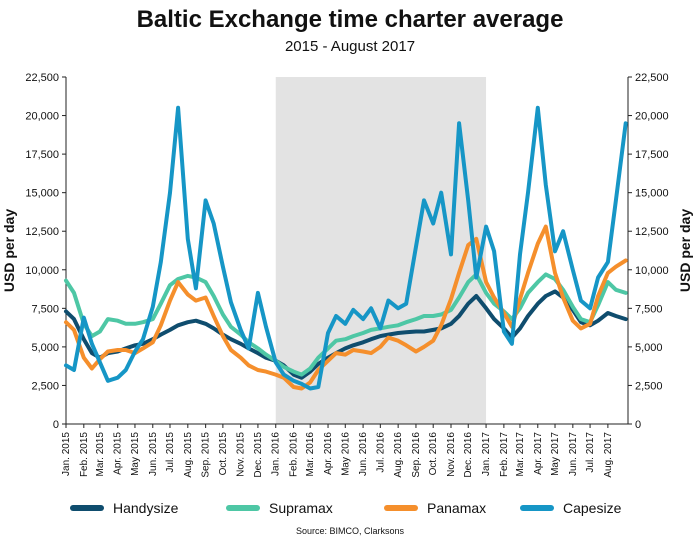 Image resolution: width=700 pixels, height=544 pixels. What do you see at coordinates (66, 454) in the screenshot?
I see `x-tick-label: Jan. 2015` at bounding box center [66, 454].